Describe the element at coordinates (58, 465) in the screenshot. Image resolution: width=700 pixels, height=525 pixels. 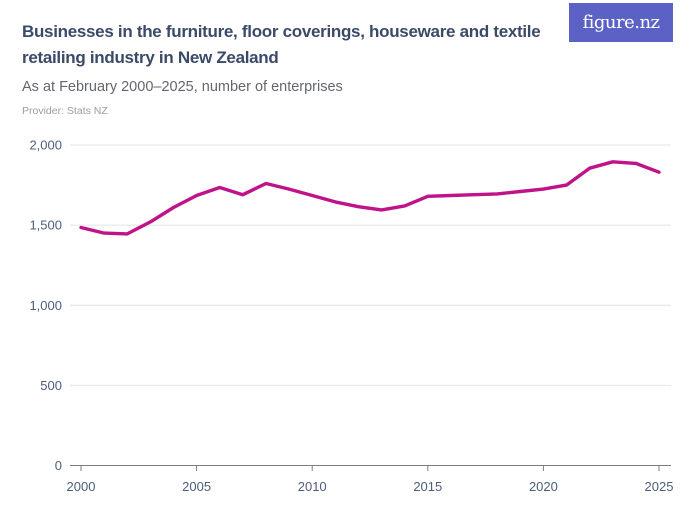
I see `y-axis-tick-label: 0` at that location.